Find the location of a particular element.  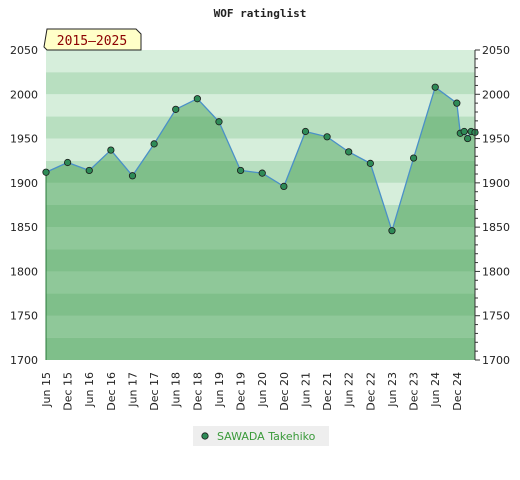

period-badge: 2015–2025 is located at coordinates (92, 39).